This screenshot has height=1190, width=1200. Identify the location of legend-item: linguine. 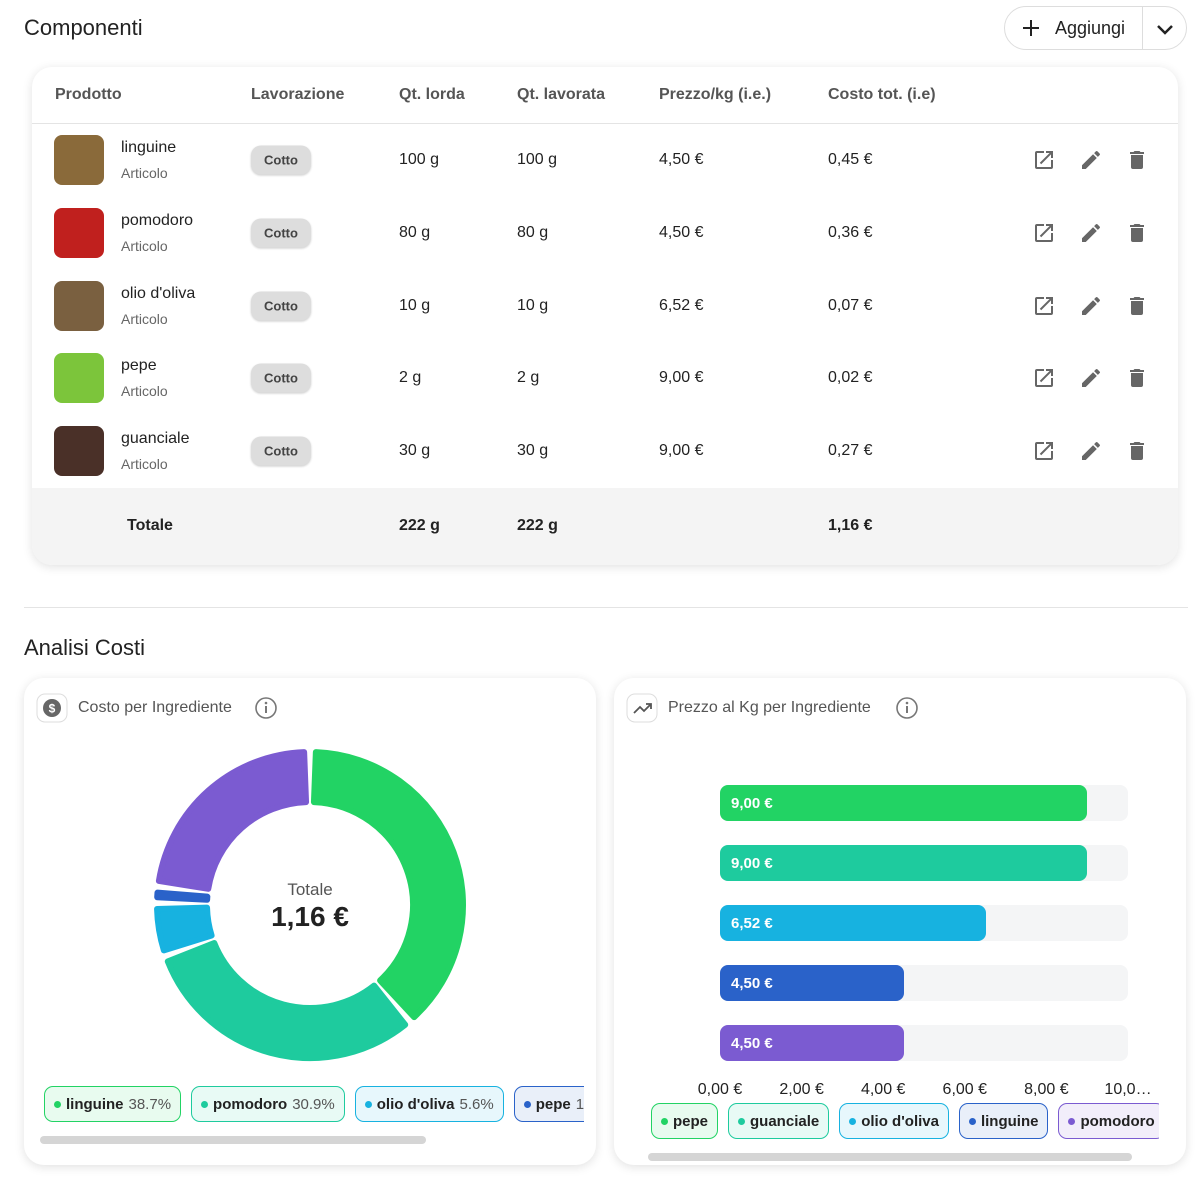
(1003, 1121).